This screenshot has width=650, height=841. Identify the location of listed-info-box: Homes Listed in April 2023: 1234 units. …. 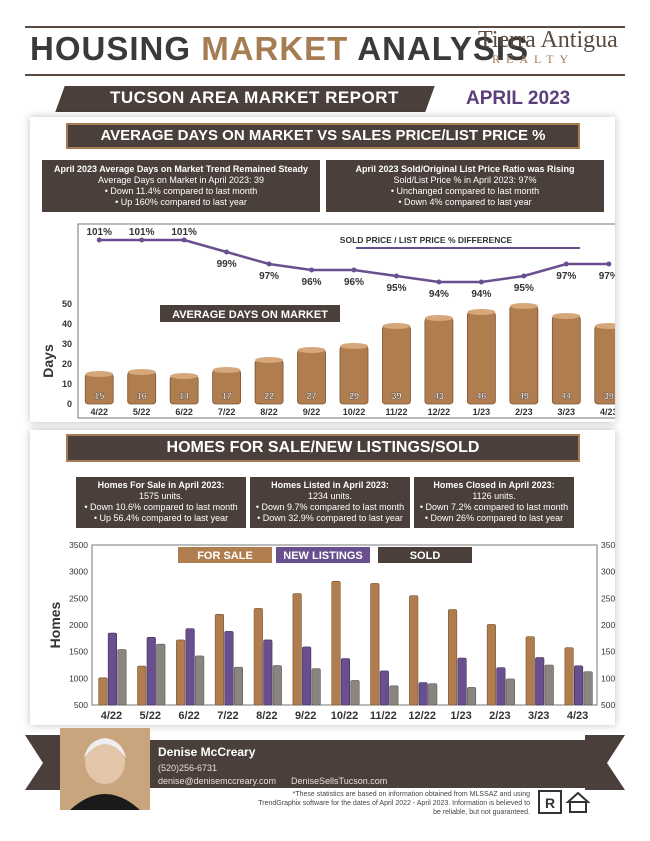
(330, 502).